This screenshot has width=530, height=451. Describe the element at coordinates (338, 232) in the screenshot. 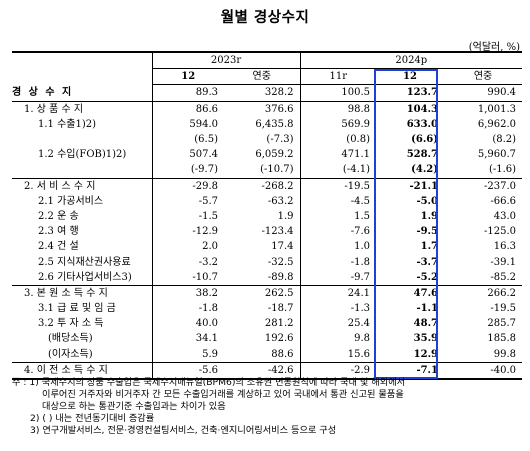

I see `table-cell: -7.6` at that location.